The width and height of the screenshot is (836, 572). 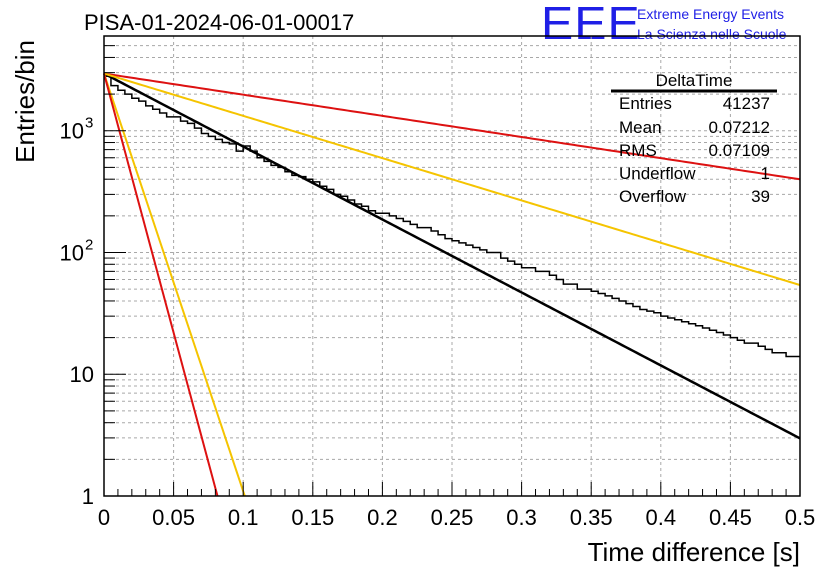 I want to click on stats-label-rms: RMS, so click(x=638, y=150).